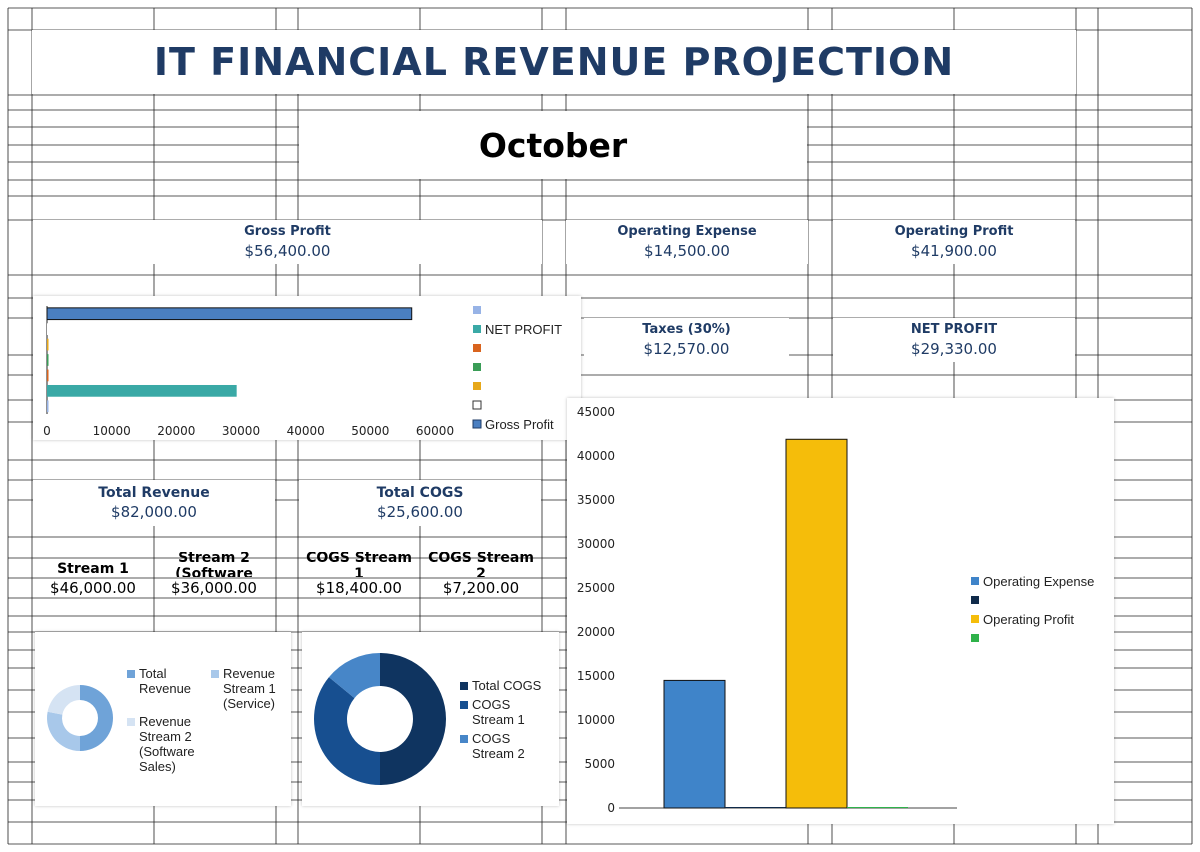 The image size is (1200, 852). Describe the element at coordinates (506, 746) in the screenshot. I see `legend-entry: COGS Stream 2` at that location.